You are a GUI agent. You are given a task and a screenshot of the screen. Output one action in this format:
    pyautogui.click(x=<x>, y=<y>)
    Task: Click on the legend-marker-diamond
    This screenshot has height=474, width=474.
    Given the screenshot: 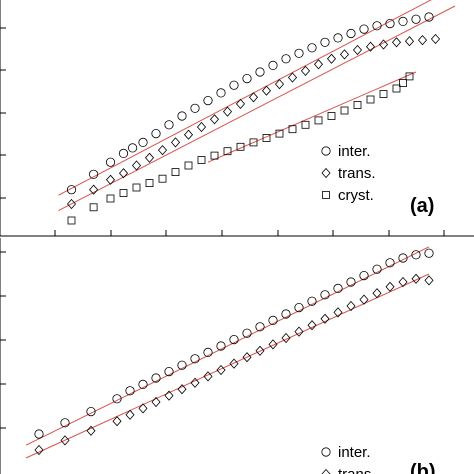 What is the action you would take?
    pyautogui.click(x=326, y=471)
    